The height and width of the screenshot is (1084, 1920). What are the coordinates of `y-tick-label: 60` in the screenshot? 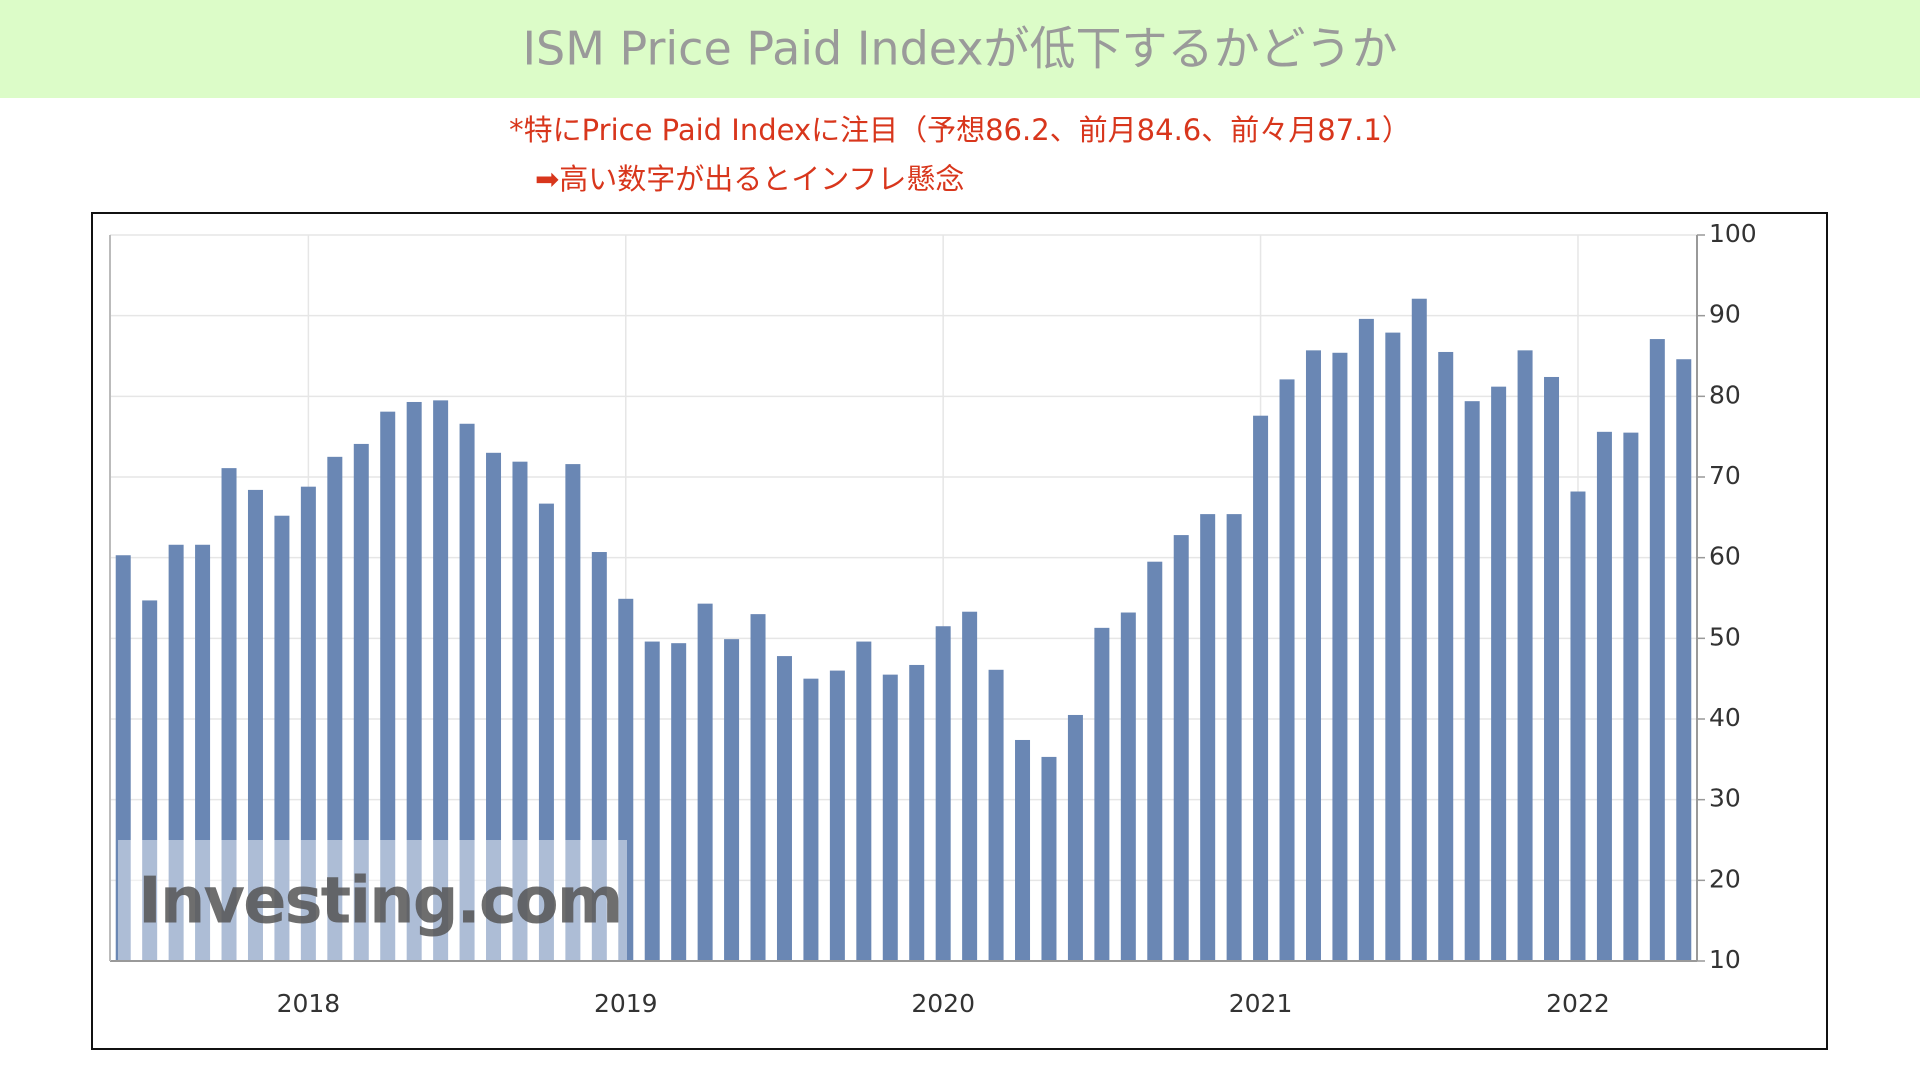 It's located at (1725, 556).